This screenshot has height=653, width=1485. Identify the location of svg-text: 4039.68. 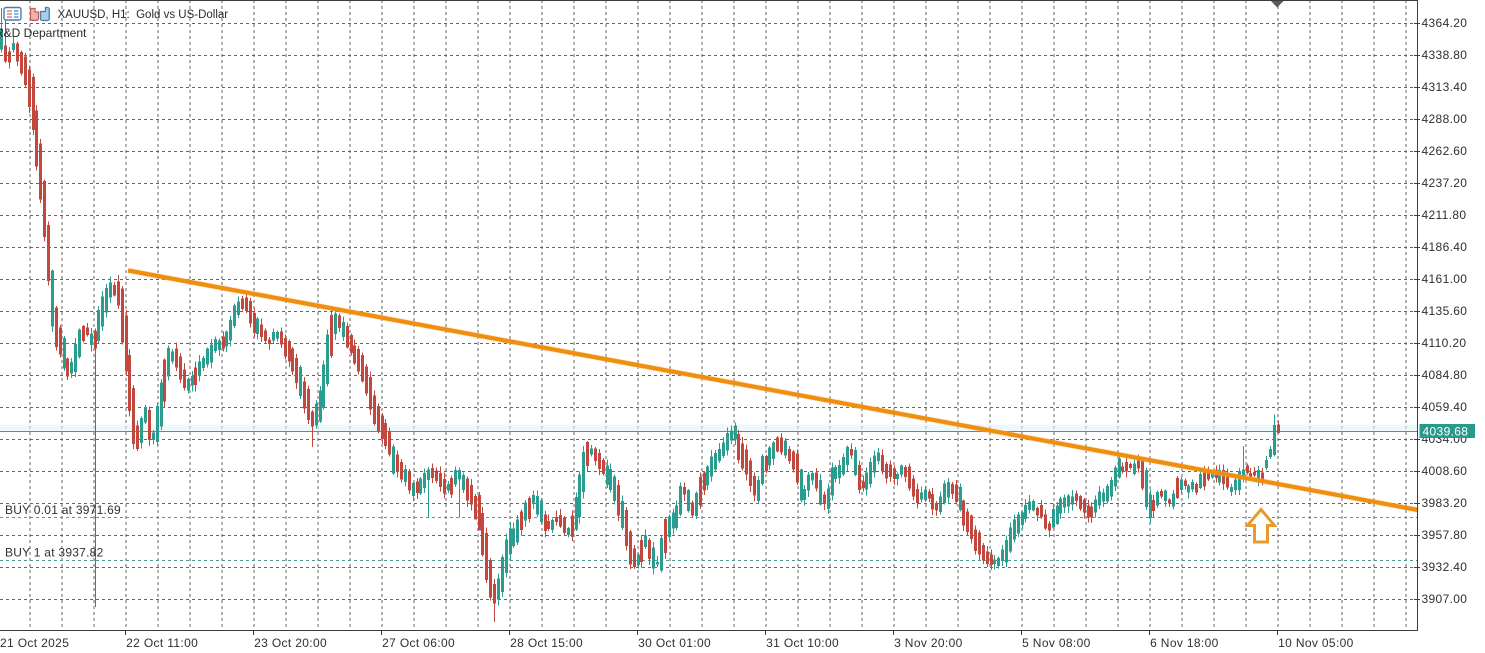
(1446, 431).